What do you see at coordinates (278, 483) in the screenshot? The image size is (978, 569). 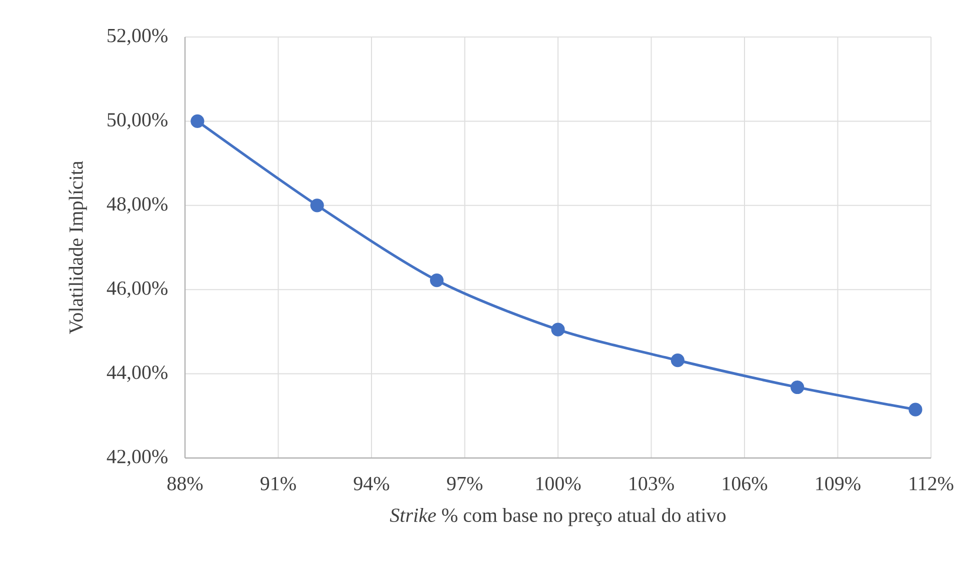 I see `x-tick-label: 91%` at bounding box center [278, 483].